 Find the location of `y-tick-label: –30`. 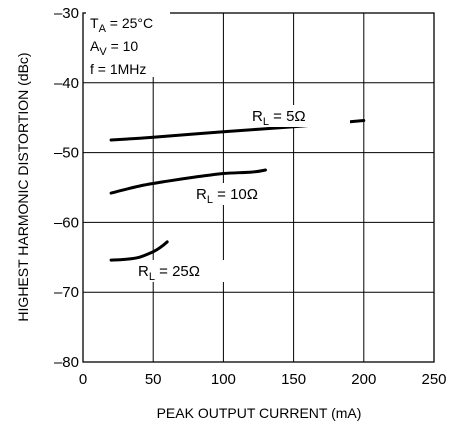

y-tick-label: –30 is located at coordinates (66, 13).